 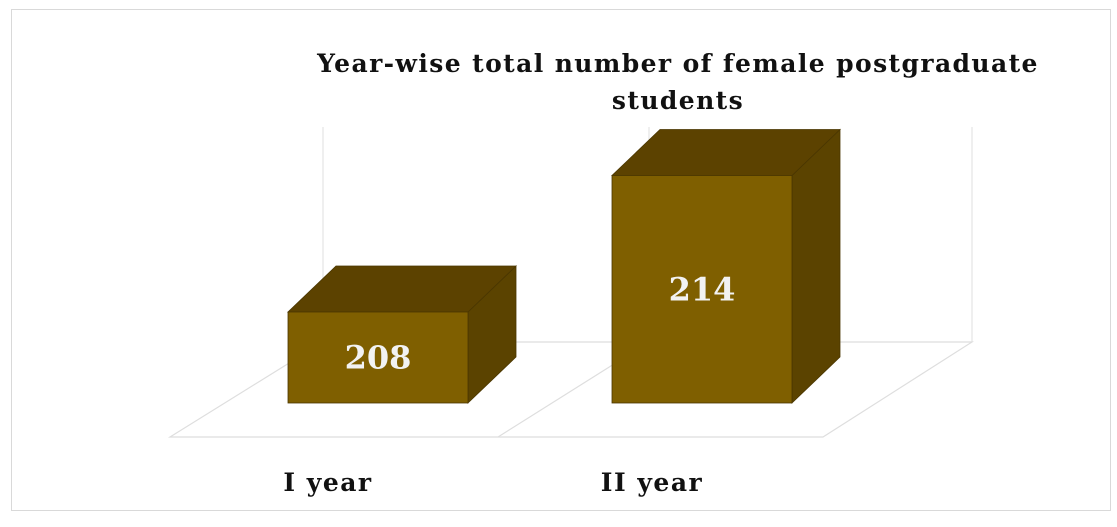 What do you see at coordinates (493, 482) in the screenshot?
I see `category-axis: I year II year` at bounding box center [493, 482].